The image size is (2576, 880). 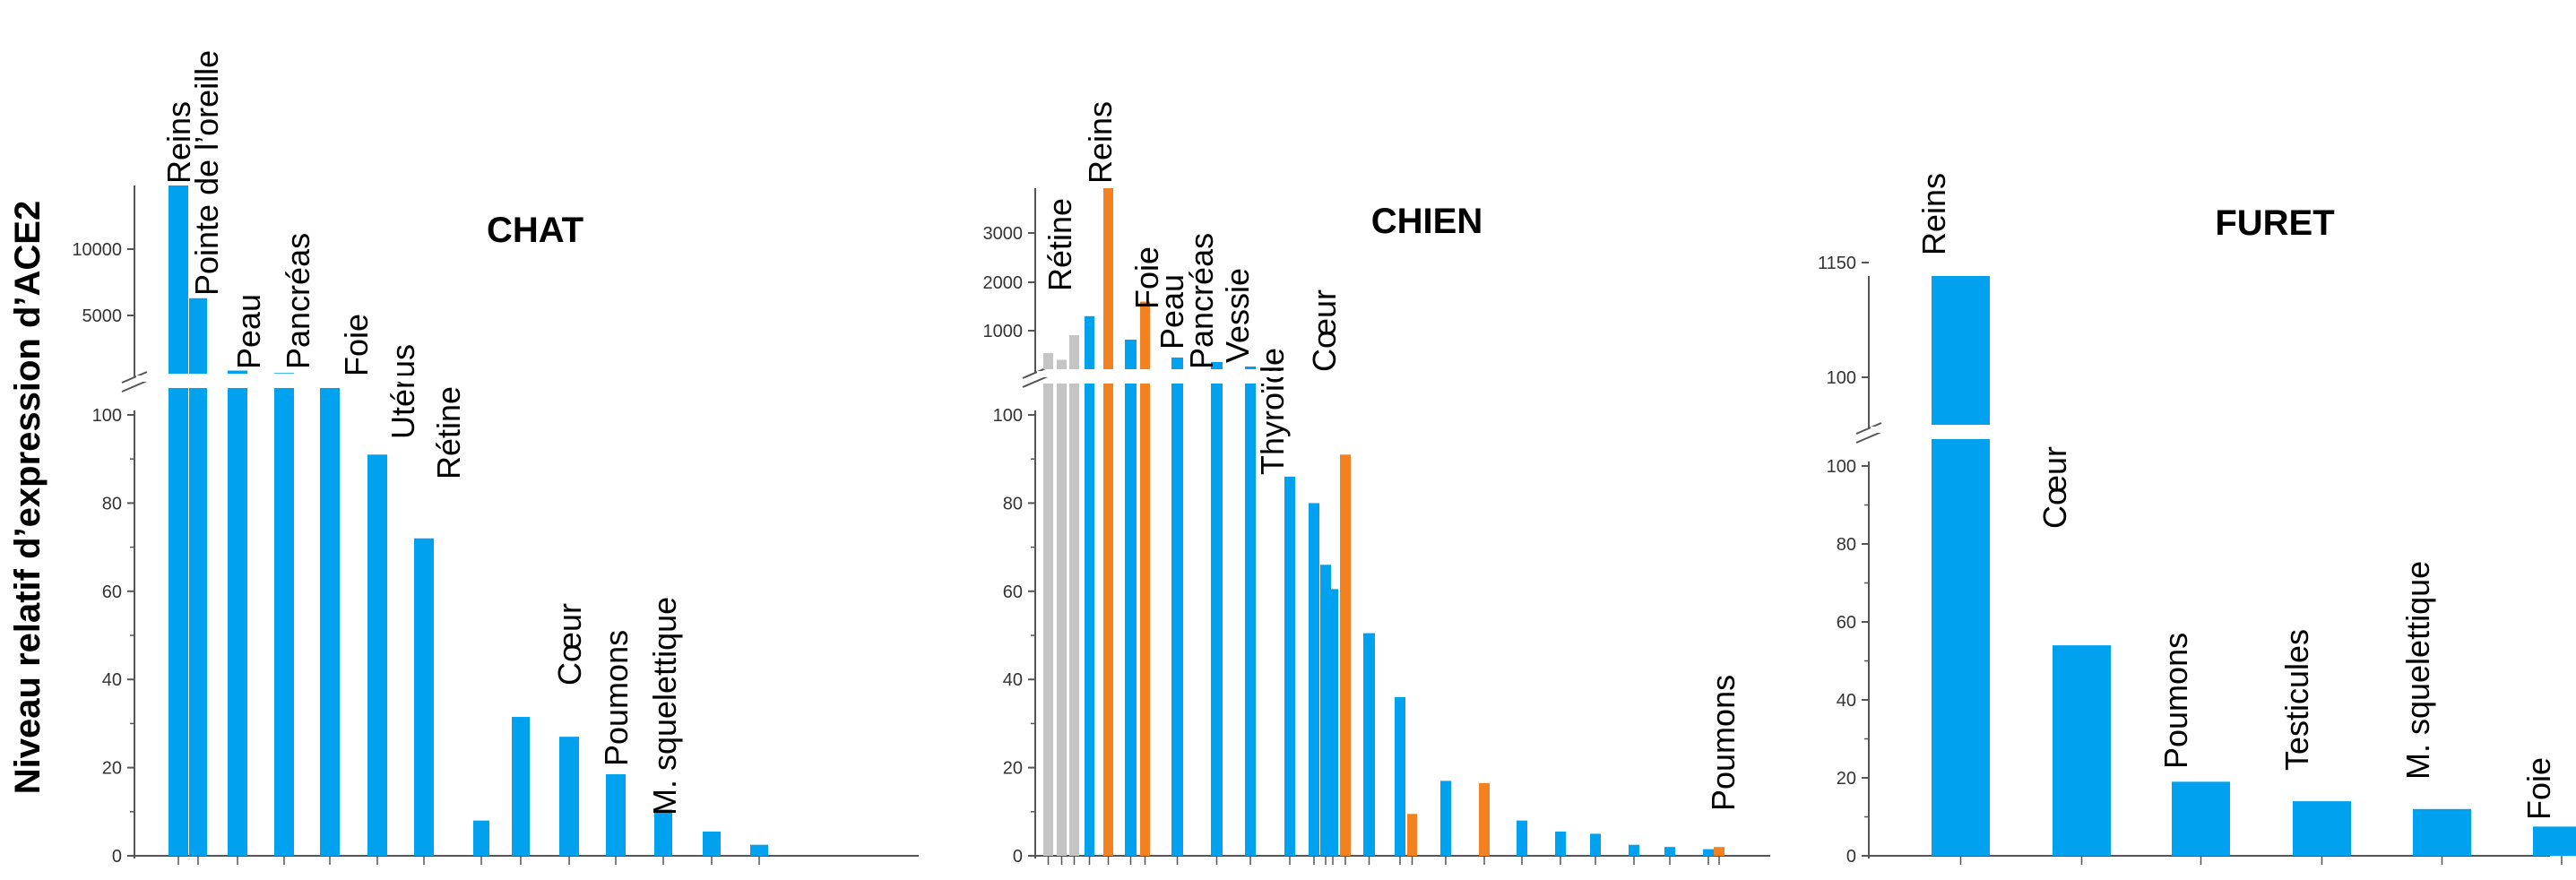 What do you see at coordinates (1013, 769) in the screenshot?
I see `chien-y-tick-label: 20` at bounding box center [1013, 769].